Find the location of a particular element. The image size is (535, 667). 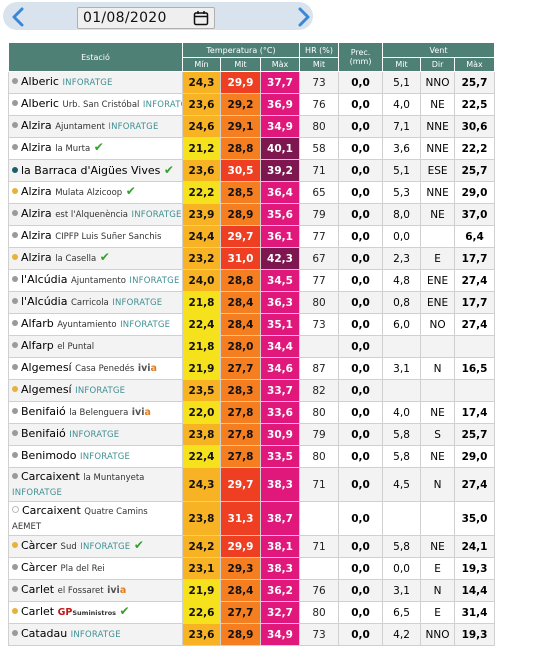

station-cell: Algemesí INFORATGE is located at coordinates (95, 390).